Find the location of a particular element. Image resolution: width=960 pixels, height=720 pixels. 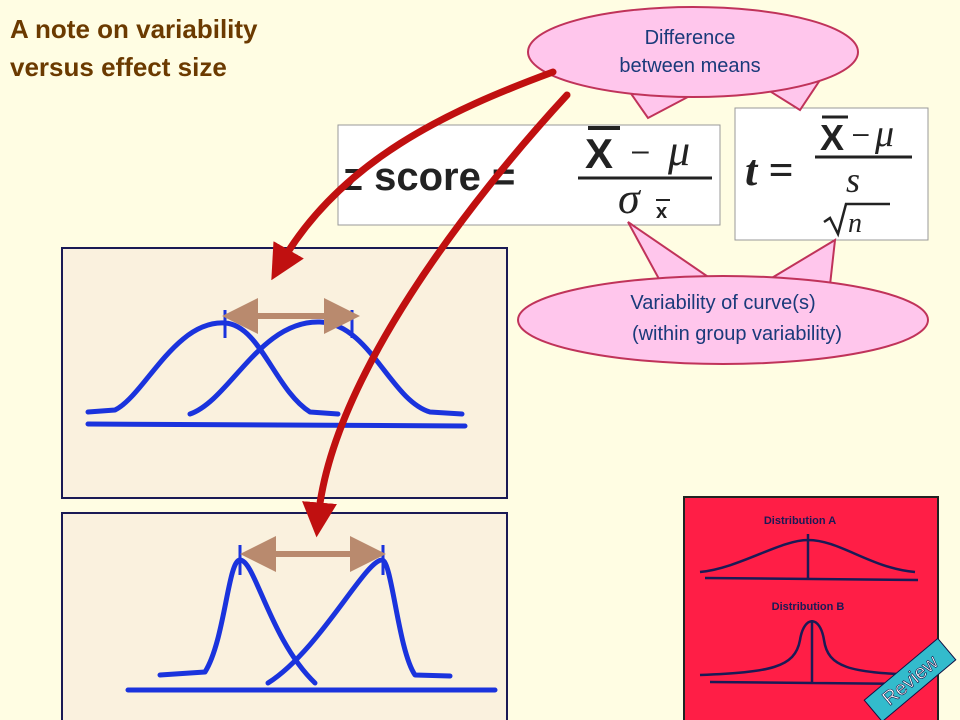

t-den: s is located at coordinates (853, 180).